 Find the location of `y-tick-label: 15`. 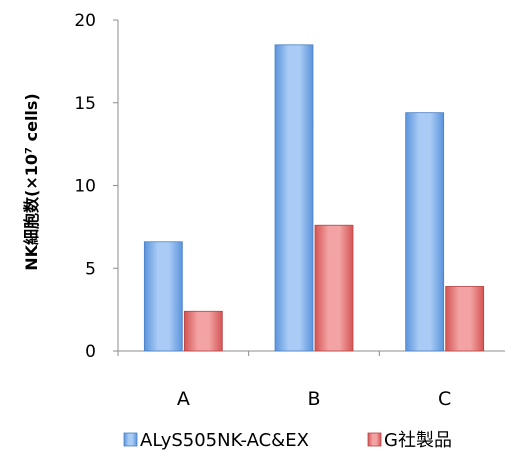

y-tick-label: 15 is located at coordinates (85, 104).